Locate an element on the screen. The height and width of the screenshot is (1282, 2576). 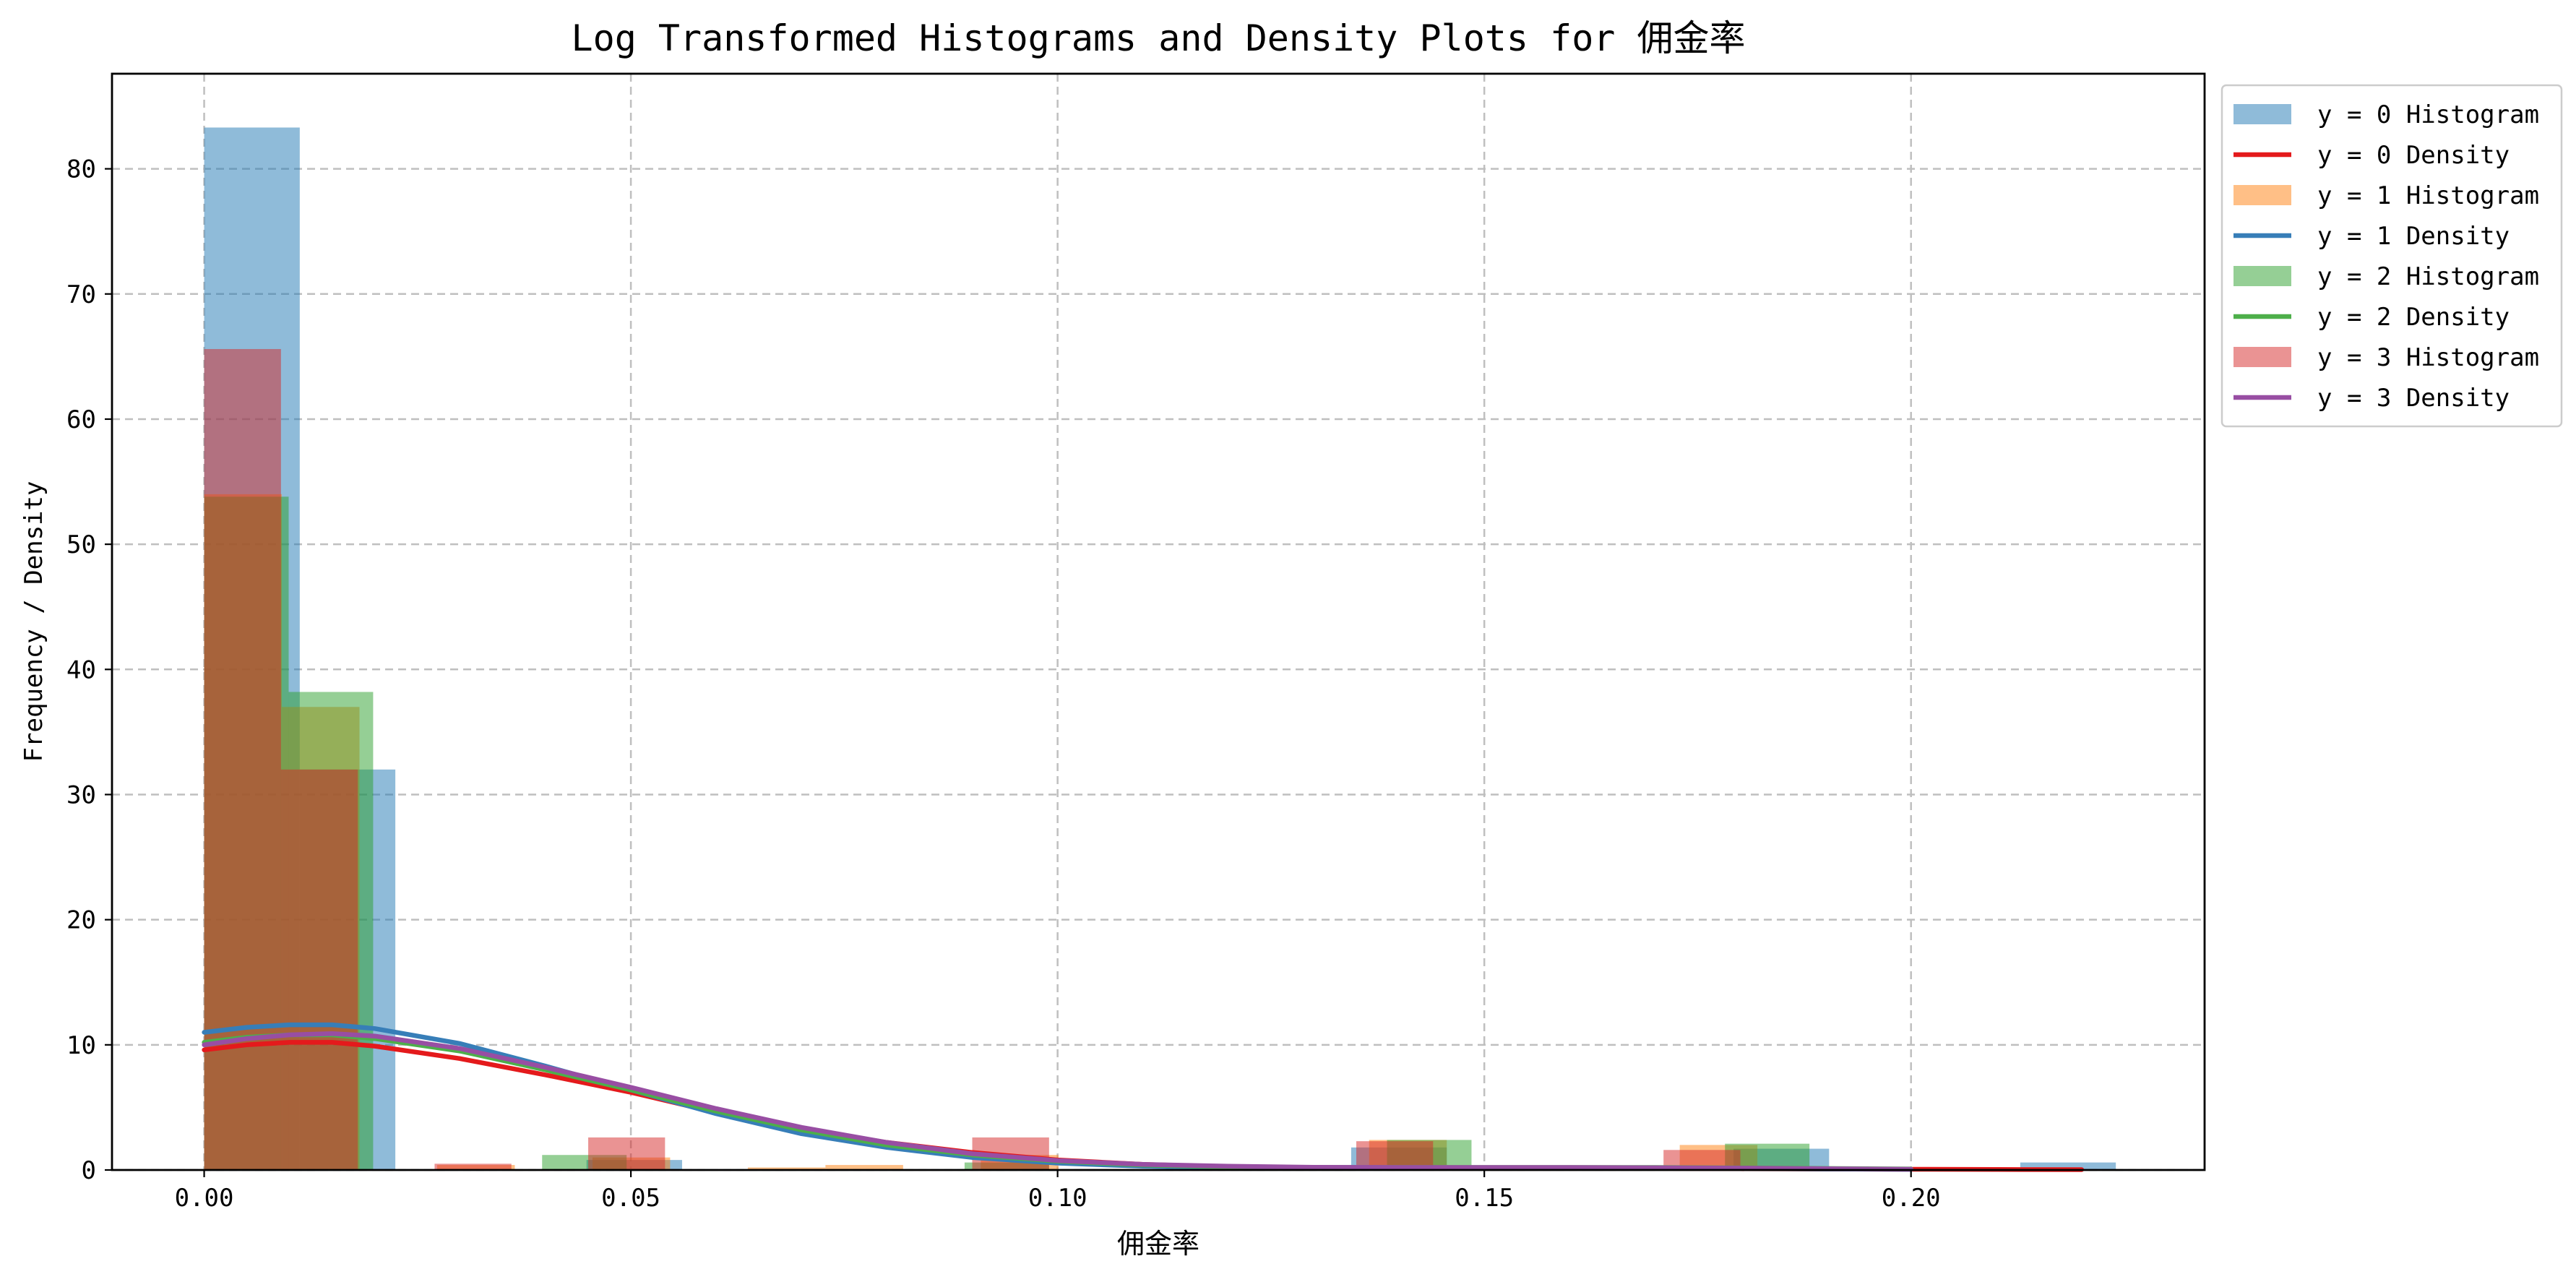
y-tick-label: 60 is located at coordinates (81, 419).